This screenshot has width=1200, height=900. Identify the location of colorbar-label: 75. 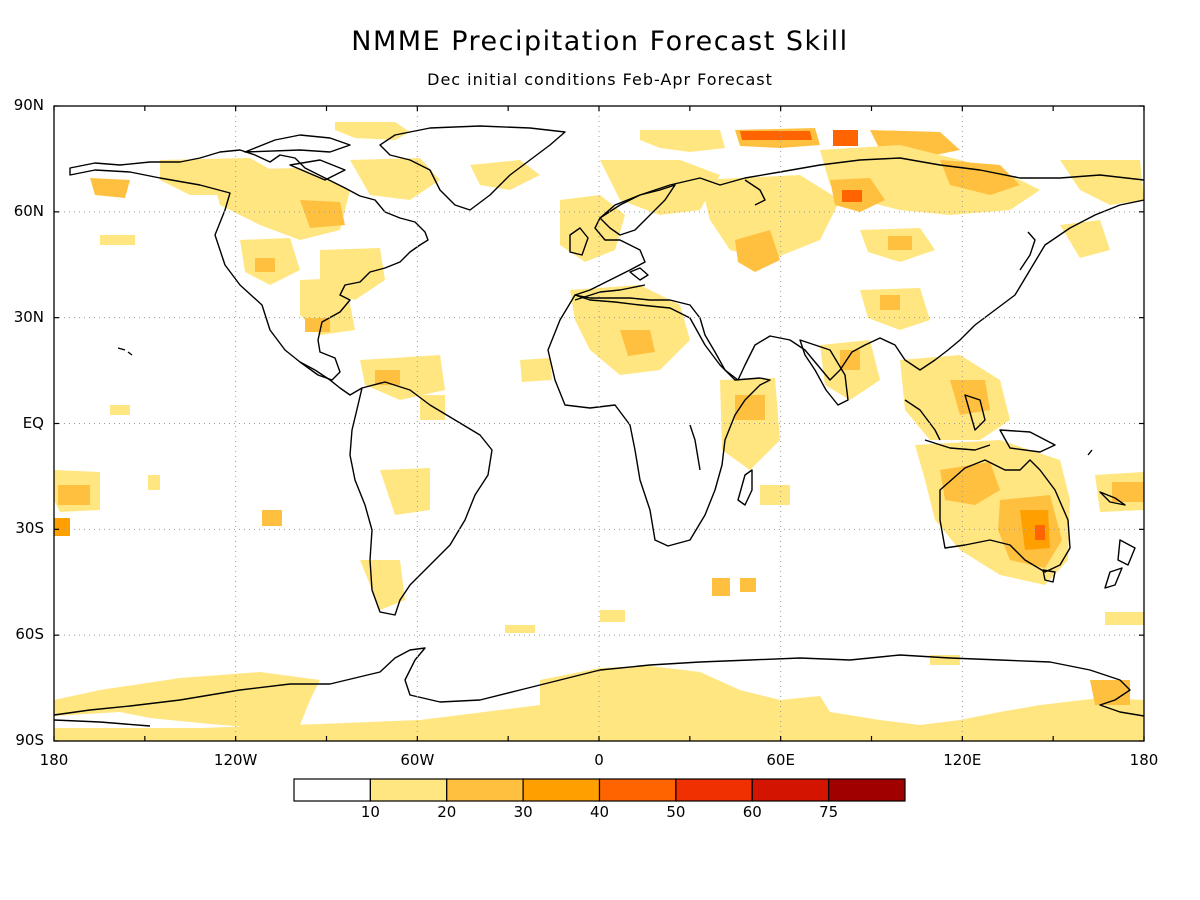
(829, 812).